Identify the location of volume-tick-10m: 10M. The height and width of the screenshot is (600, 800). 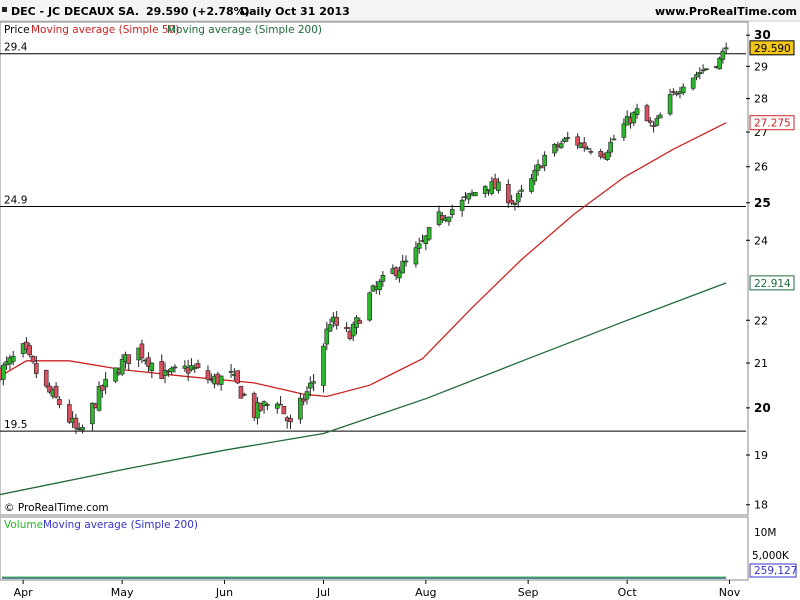
(765, 533).